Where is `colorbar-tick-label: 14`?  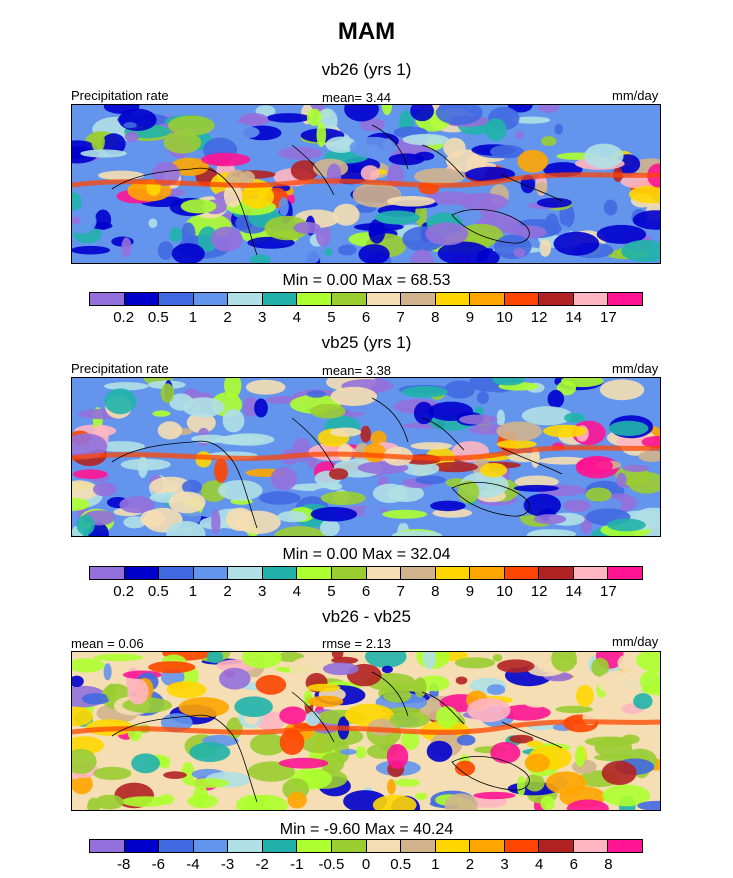 colorbar-tick-label: 14 is located at coordinates (574, 317).